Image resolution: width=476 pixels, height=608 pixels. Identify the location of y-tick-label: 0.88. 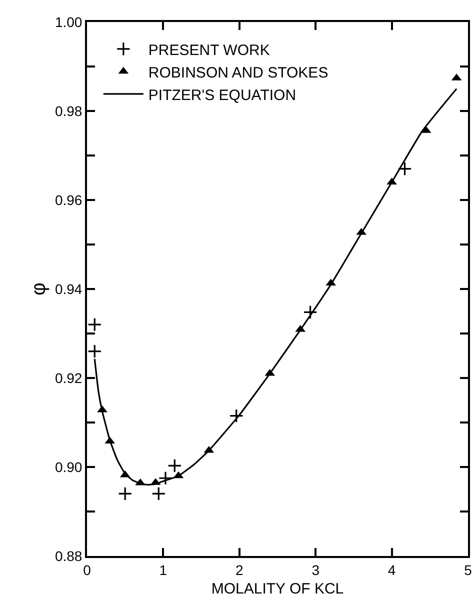
(68, 556).